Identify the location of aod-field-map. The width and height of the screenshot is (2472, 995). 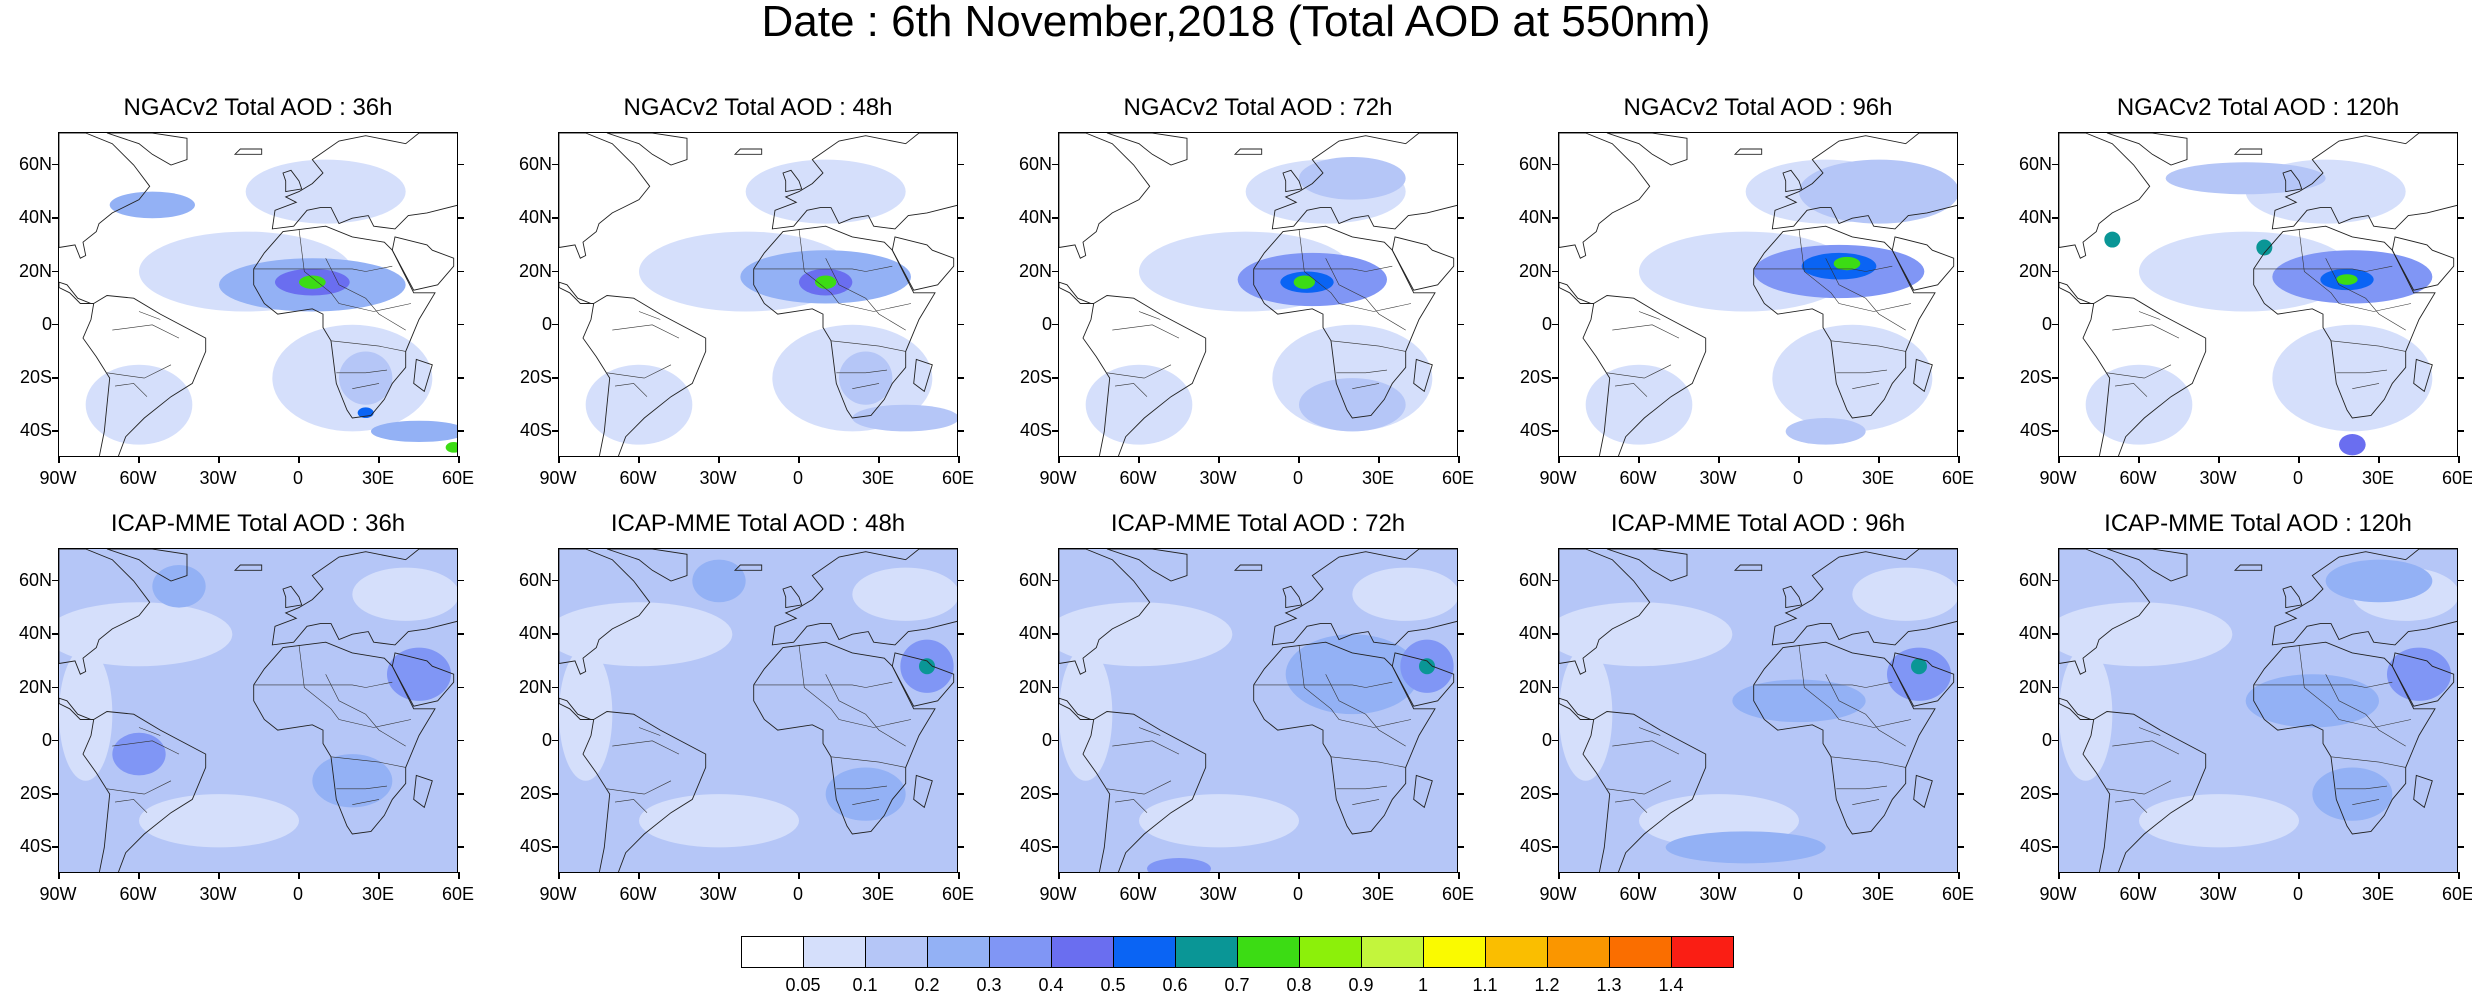
(2258, 710).